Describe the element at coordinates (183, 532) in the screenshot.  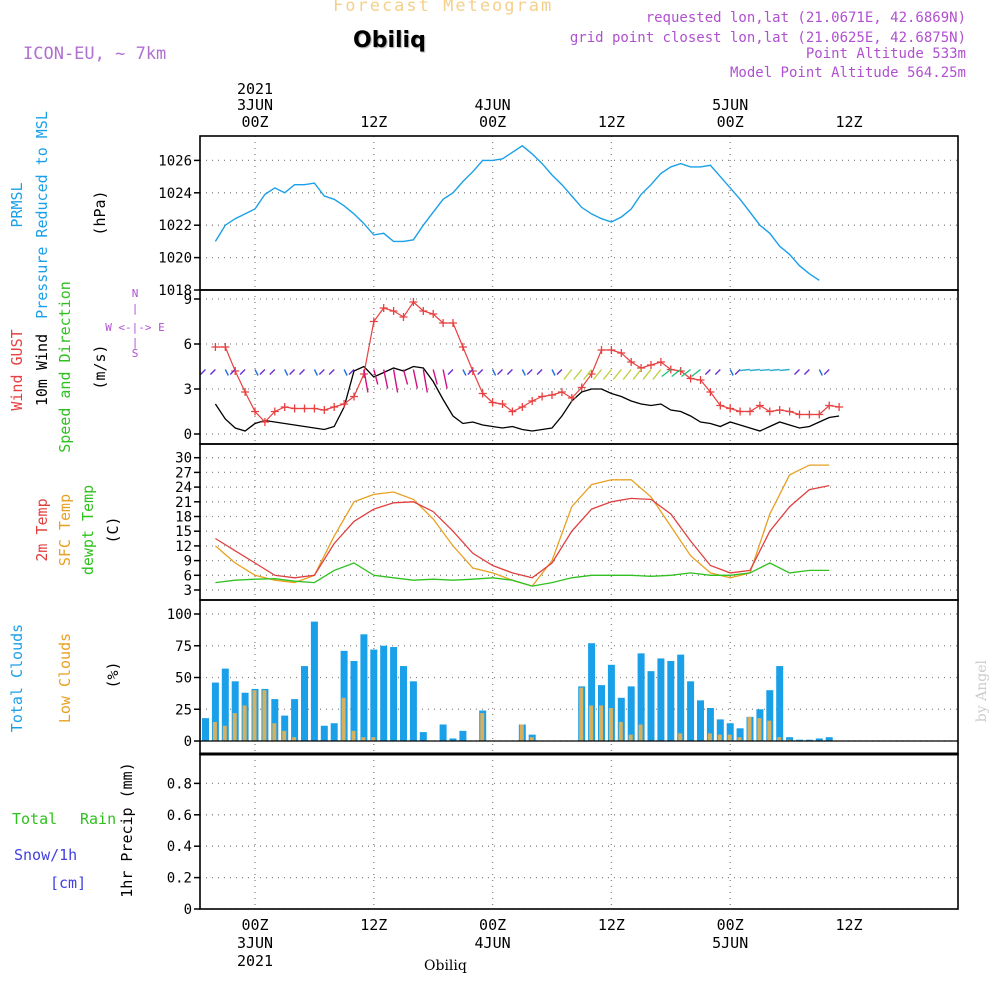
I see `y-tick-label: 15` at that location.